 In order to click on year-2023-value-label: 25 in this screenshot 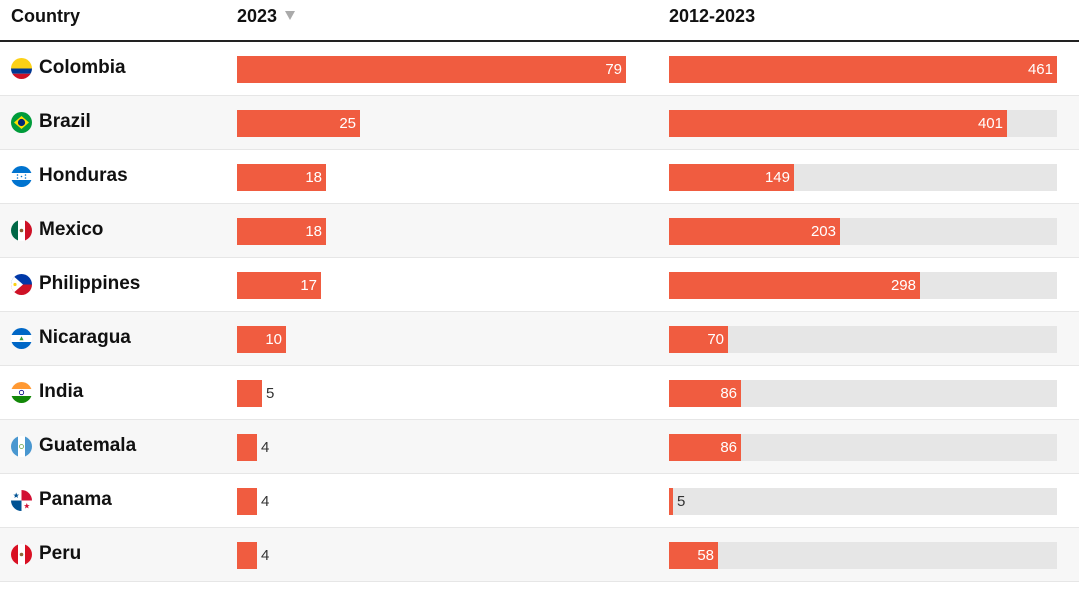, I will do `click(347, 123)`.